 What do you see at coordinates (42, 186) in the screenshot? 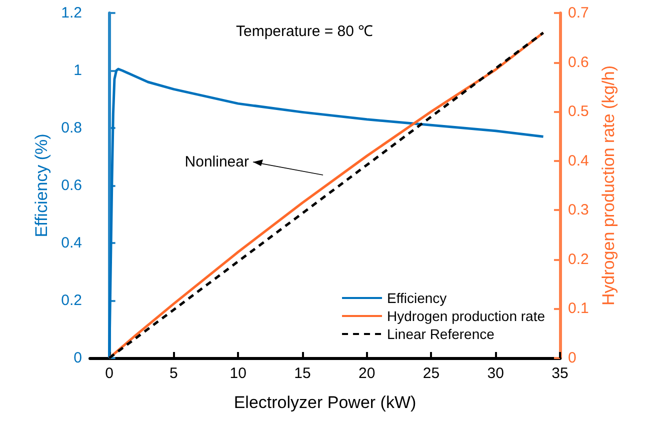
I see `y-axis-title: Efficiency (%)` at bounding box center [42, 186].